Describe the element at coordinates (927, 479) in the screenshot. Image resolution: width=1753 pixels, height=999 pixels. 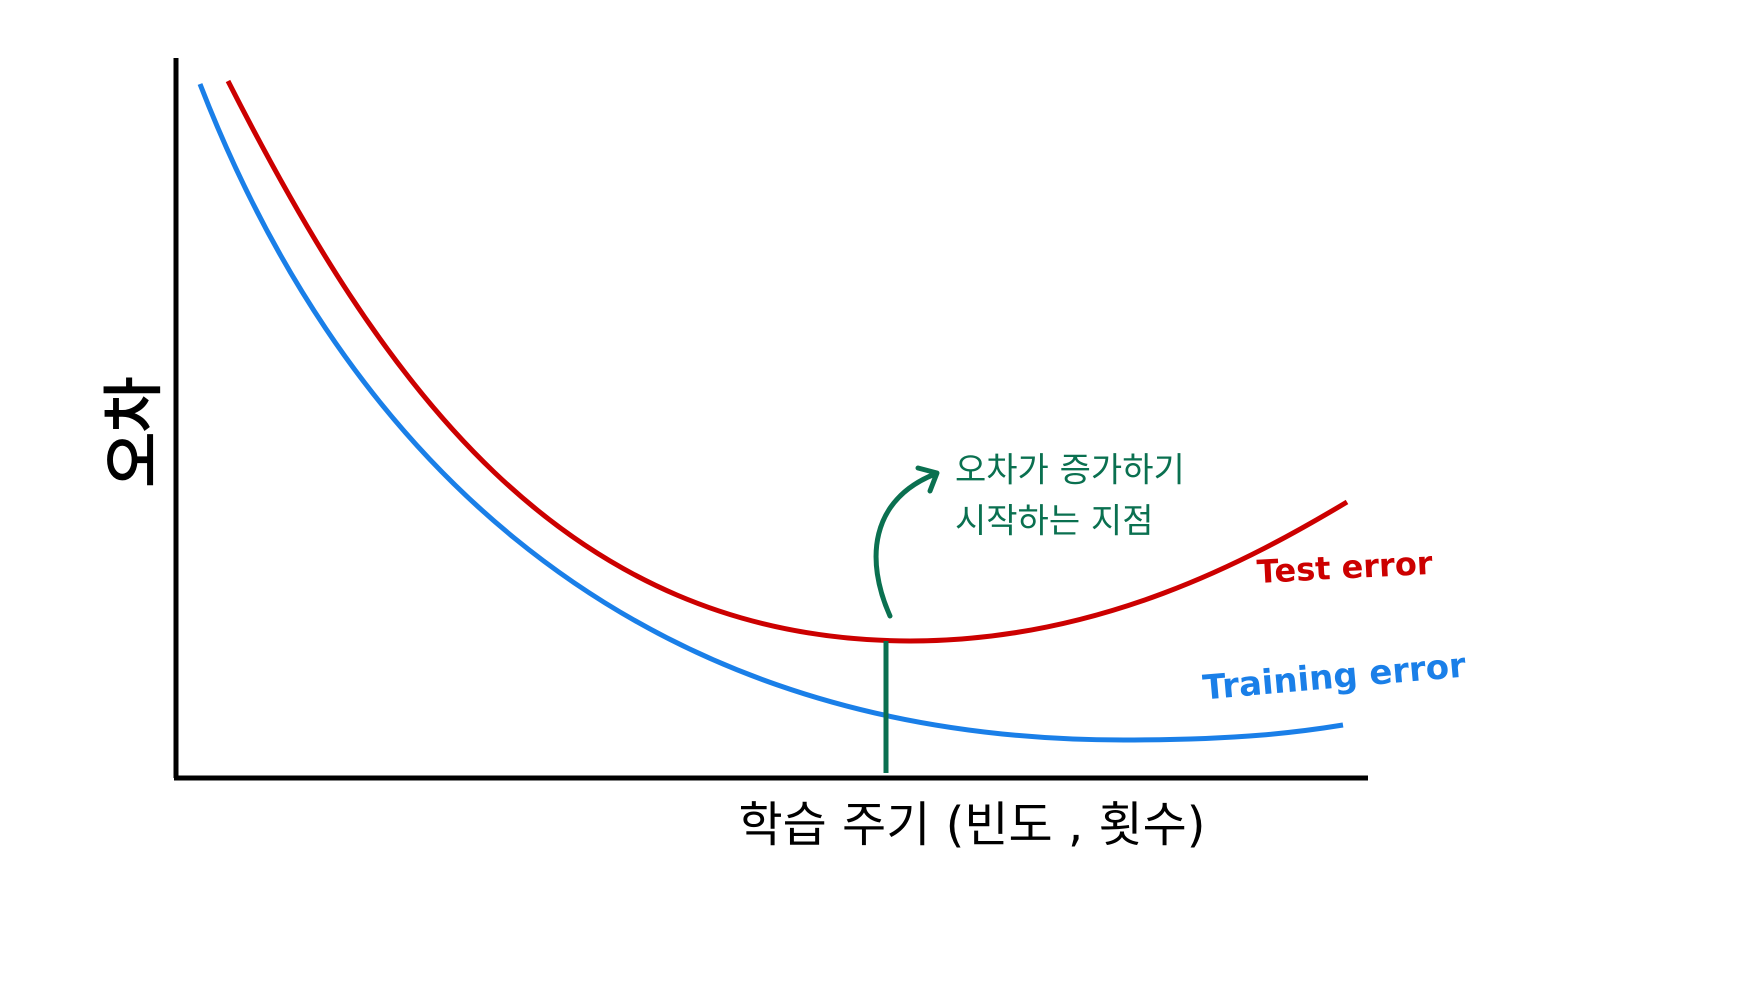
I see `arrow-head` at that location.